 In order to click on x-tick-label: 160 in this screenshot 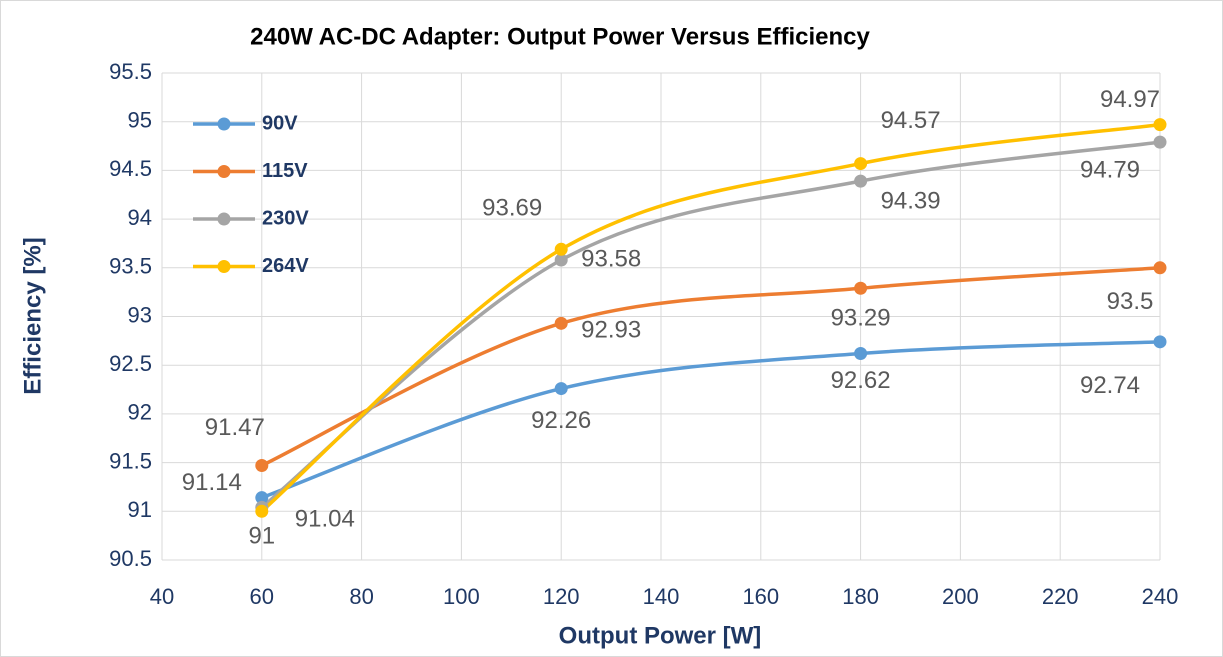, I will do `click(760, 596)`.